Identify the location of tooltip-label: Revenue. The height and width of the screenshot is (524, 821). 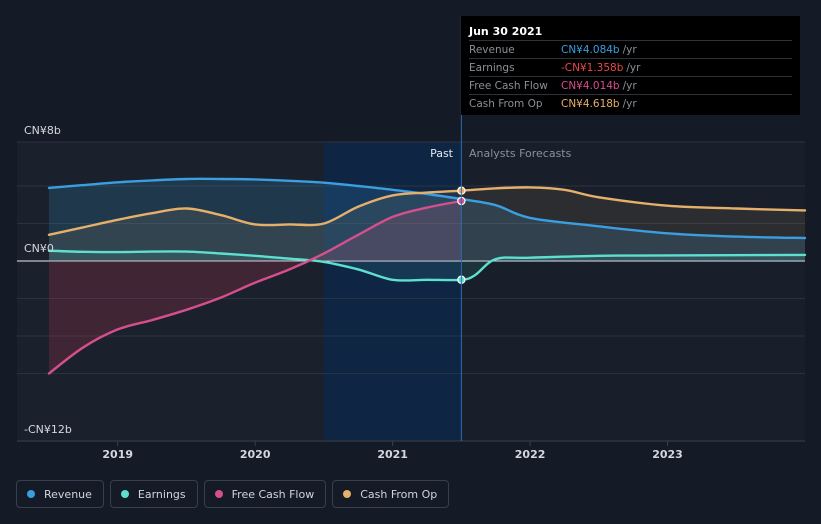
(492, 50).